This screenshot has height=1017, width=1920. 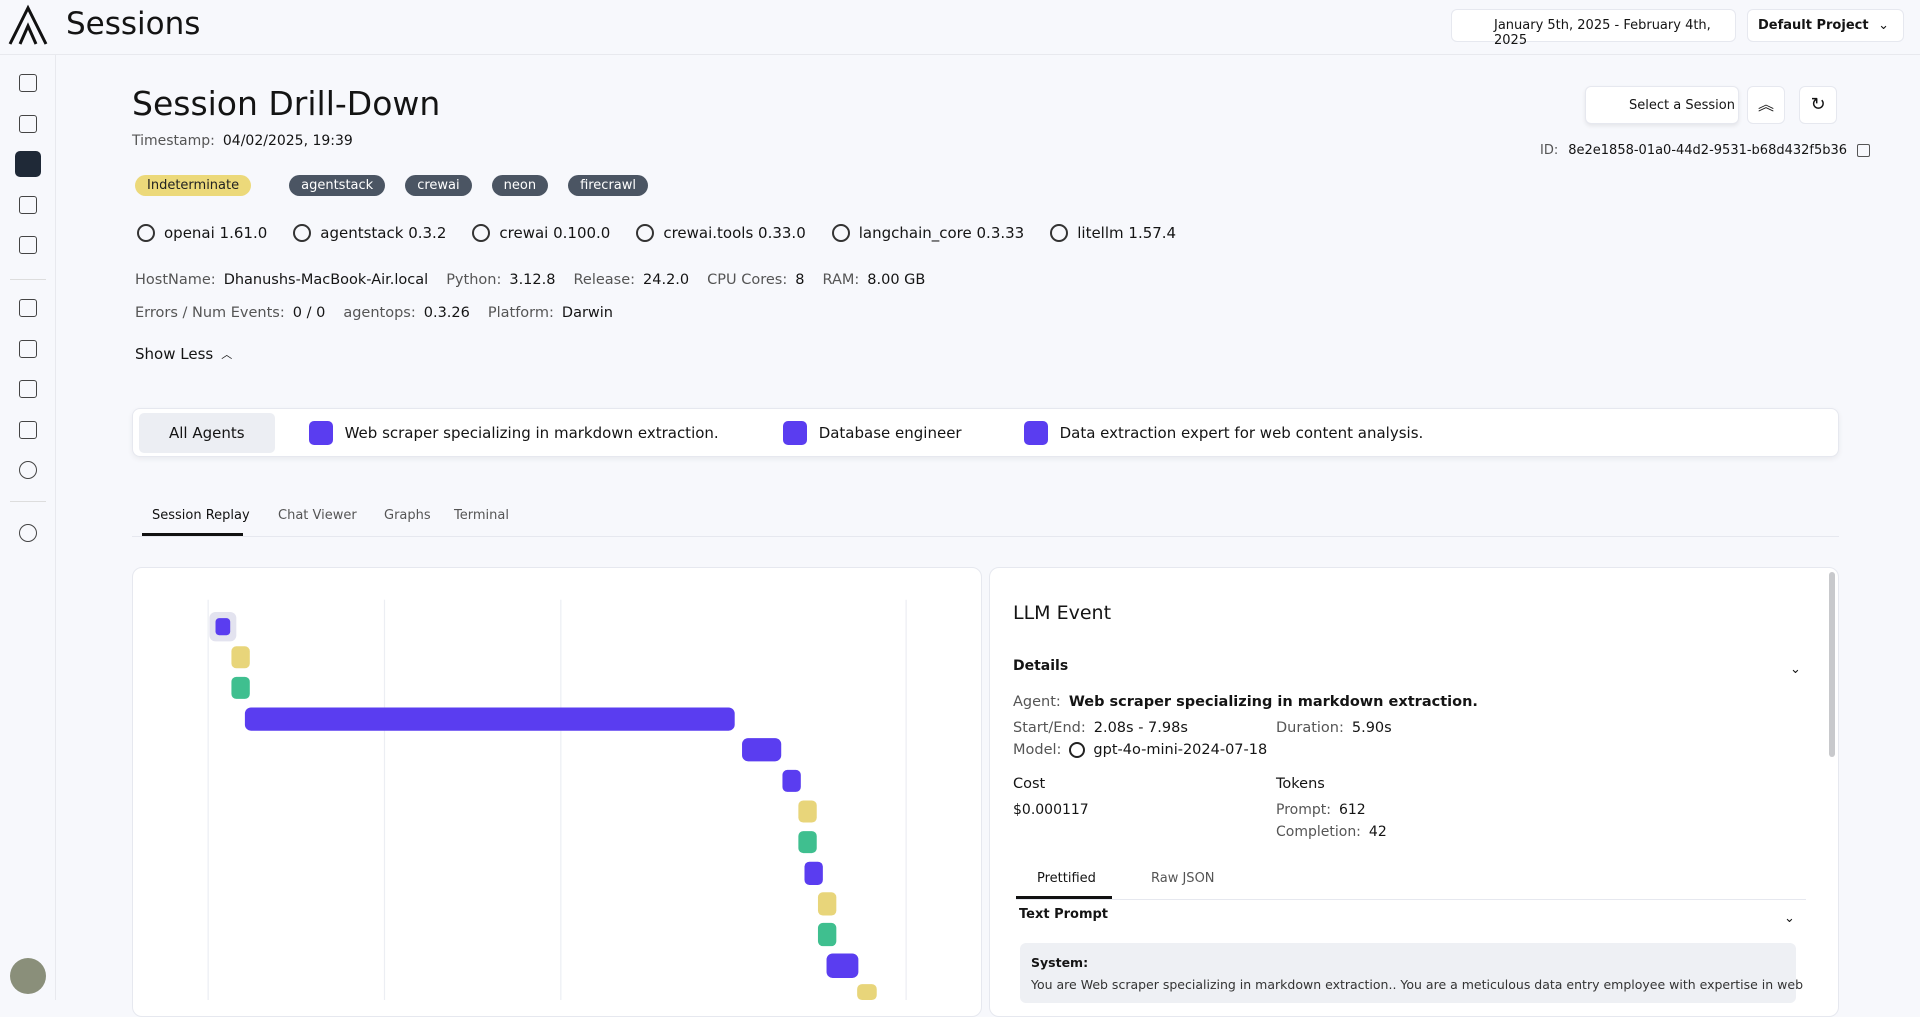 I want to click on field-label: Completion:, so click(x=1318, y=832).